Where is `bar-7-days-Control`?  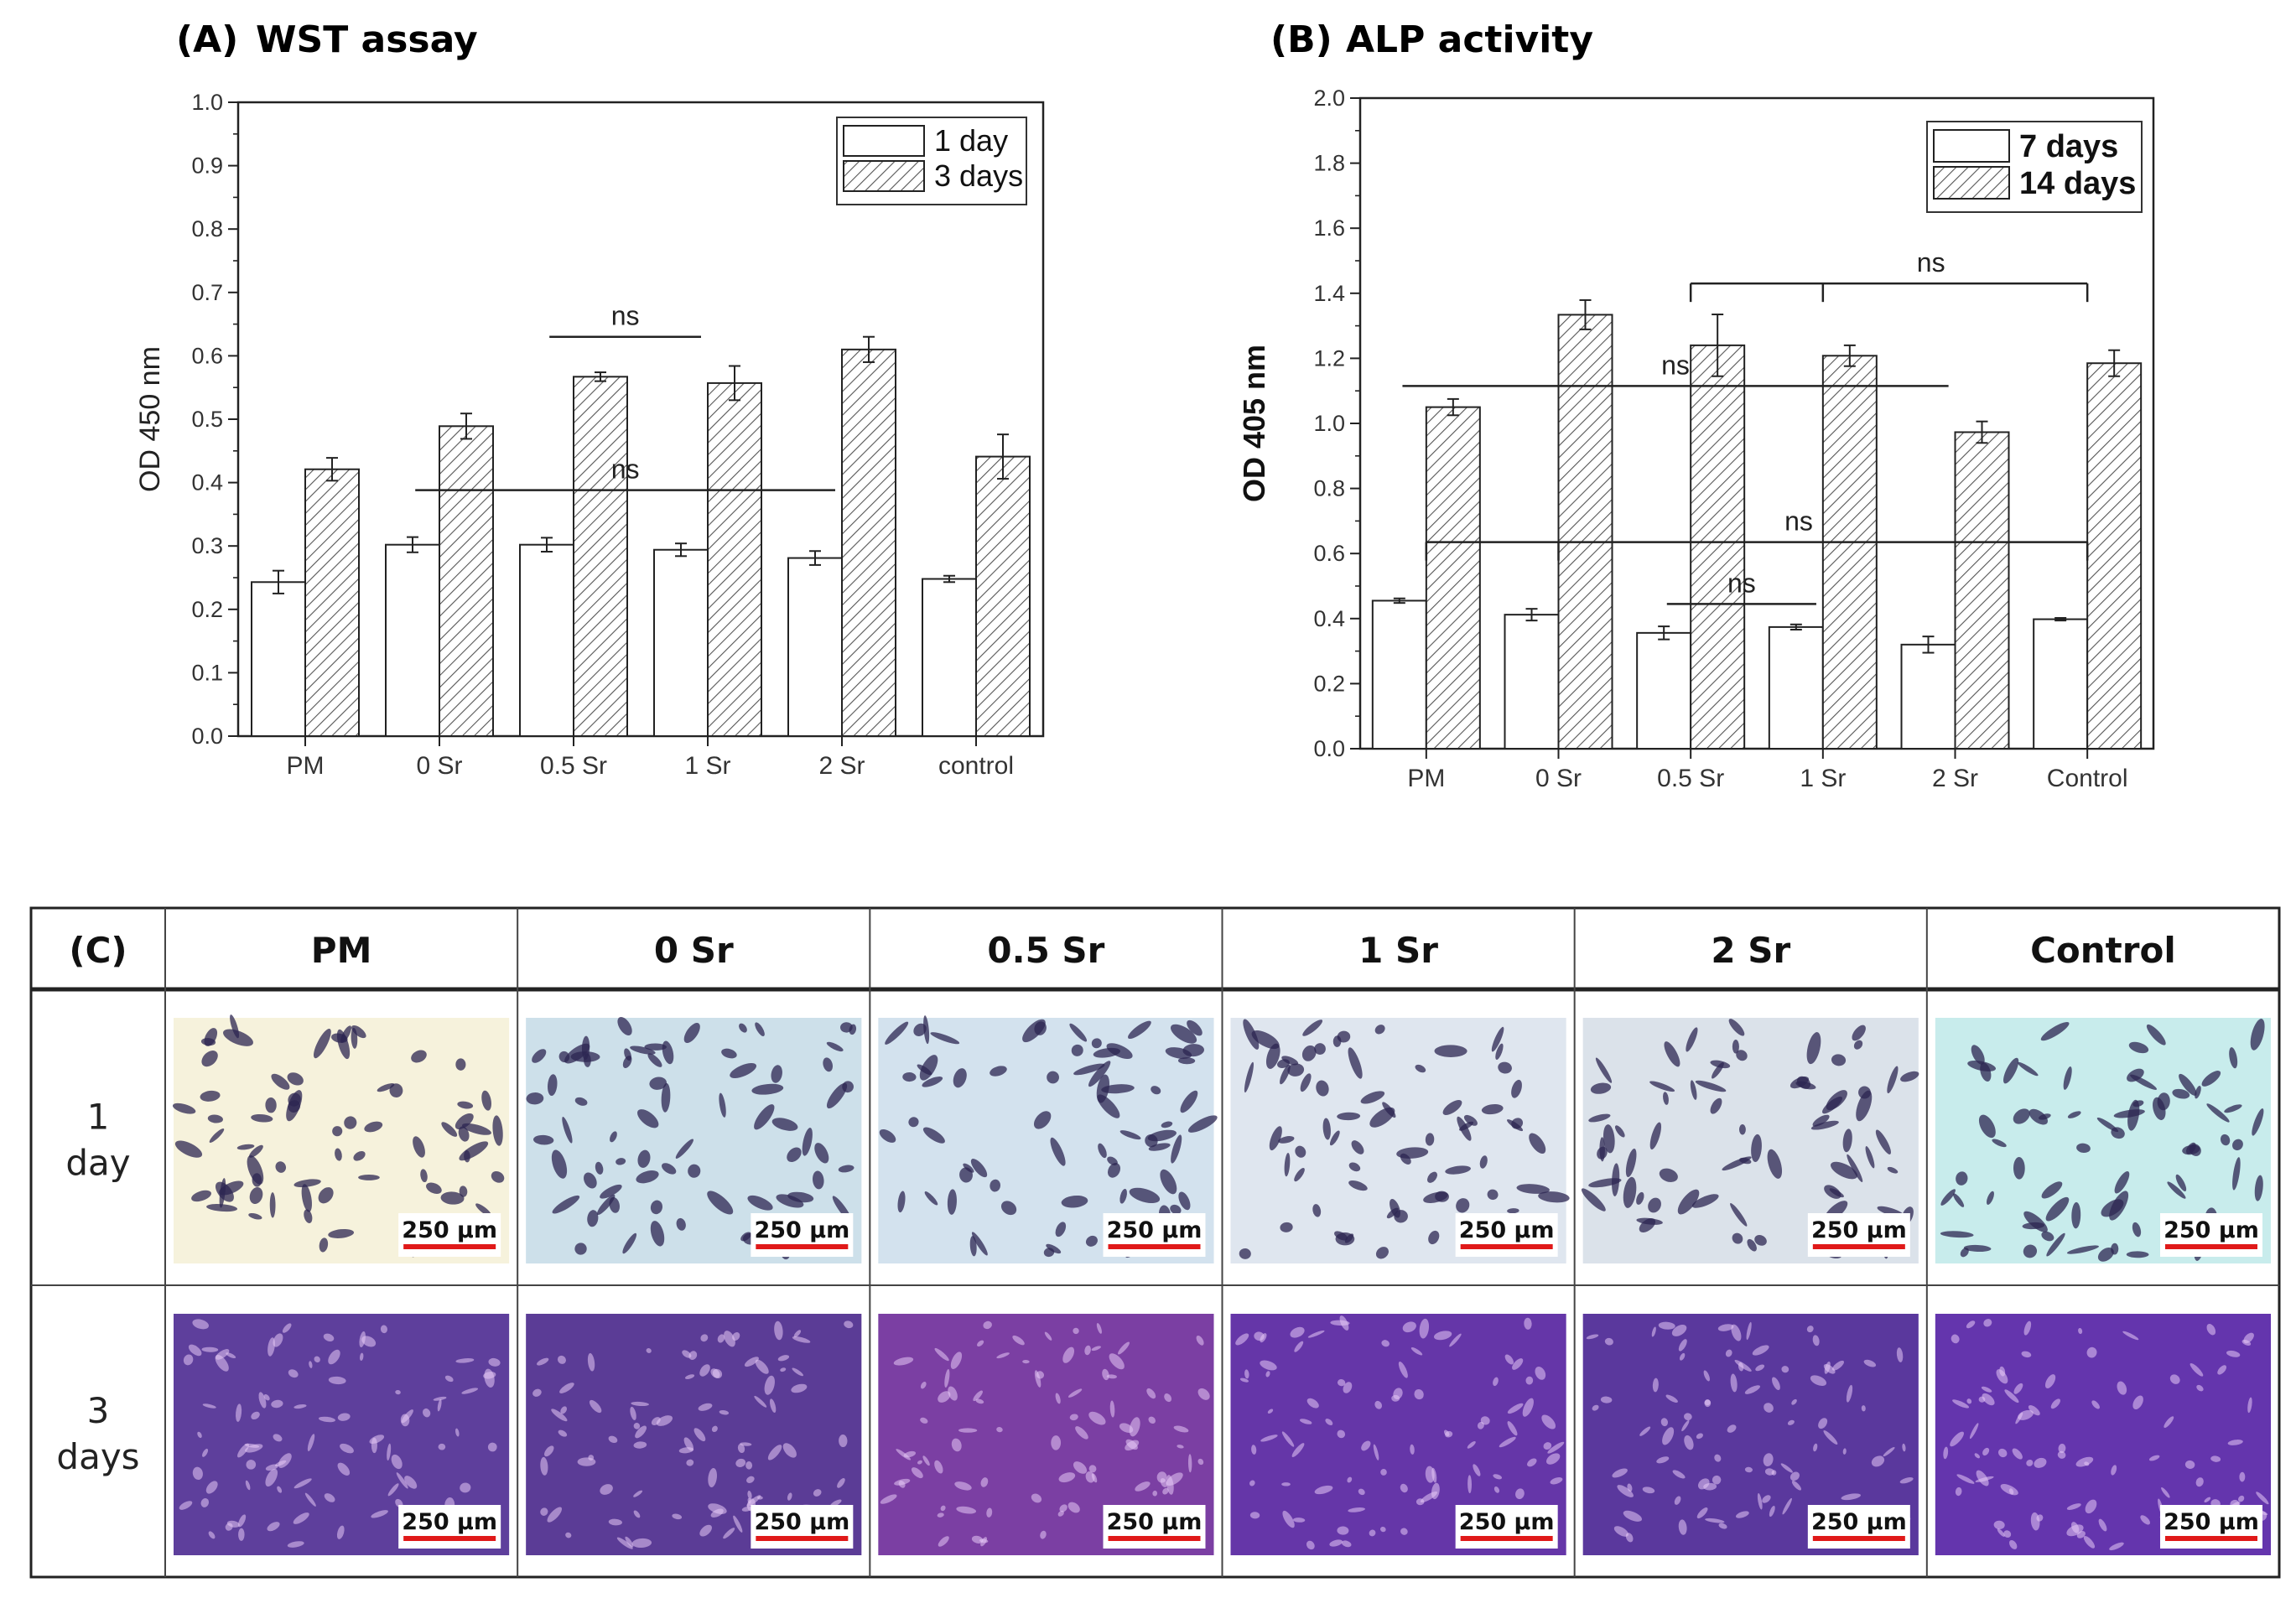
bar-7-days-Control is located at coordinates (2061, 684).